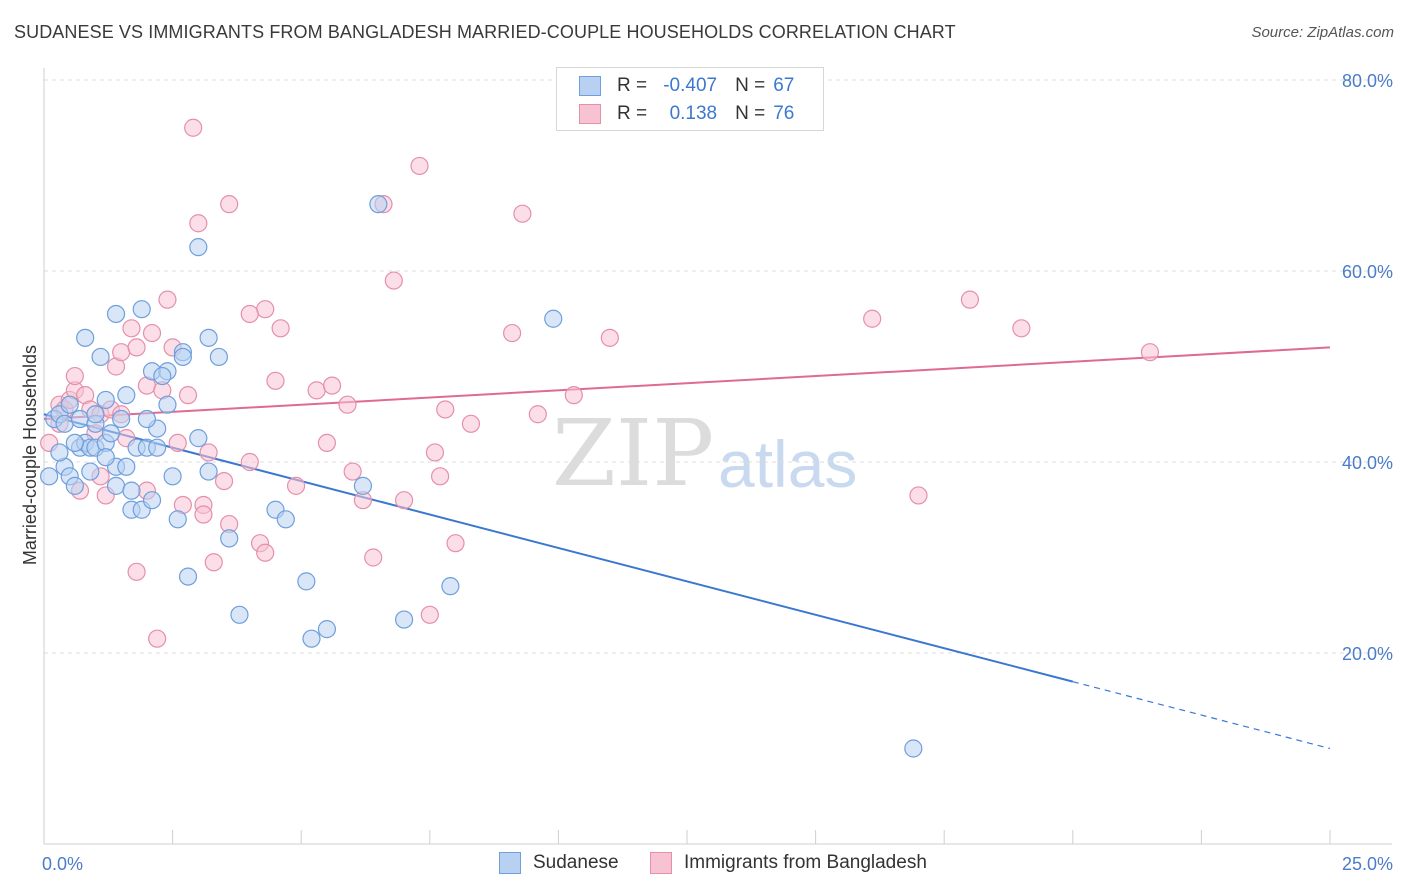 The width and height of the screenshot is (1406, 892). Describe the element at coordinates (632, 85) in the screenshot. I see `legend-r-label: R =` at that location.